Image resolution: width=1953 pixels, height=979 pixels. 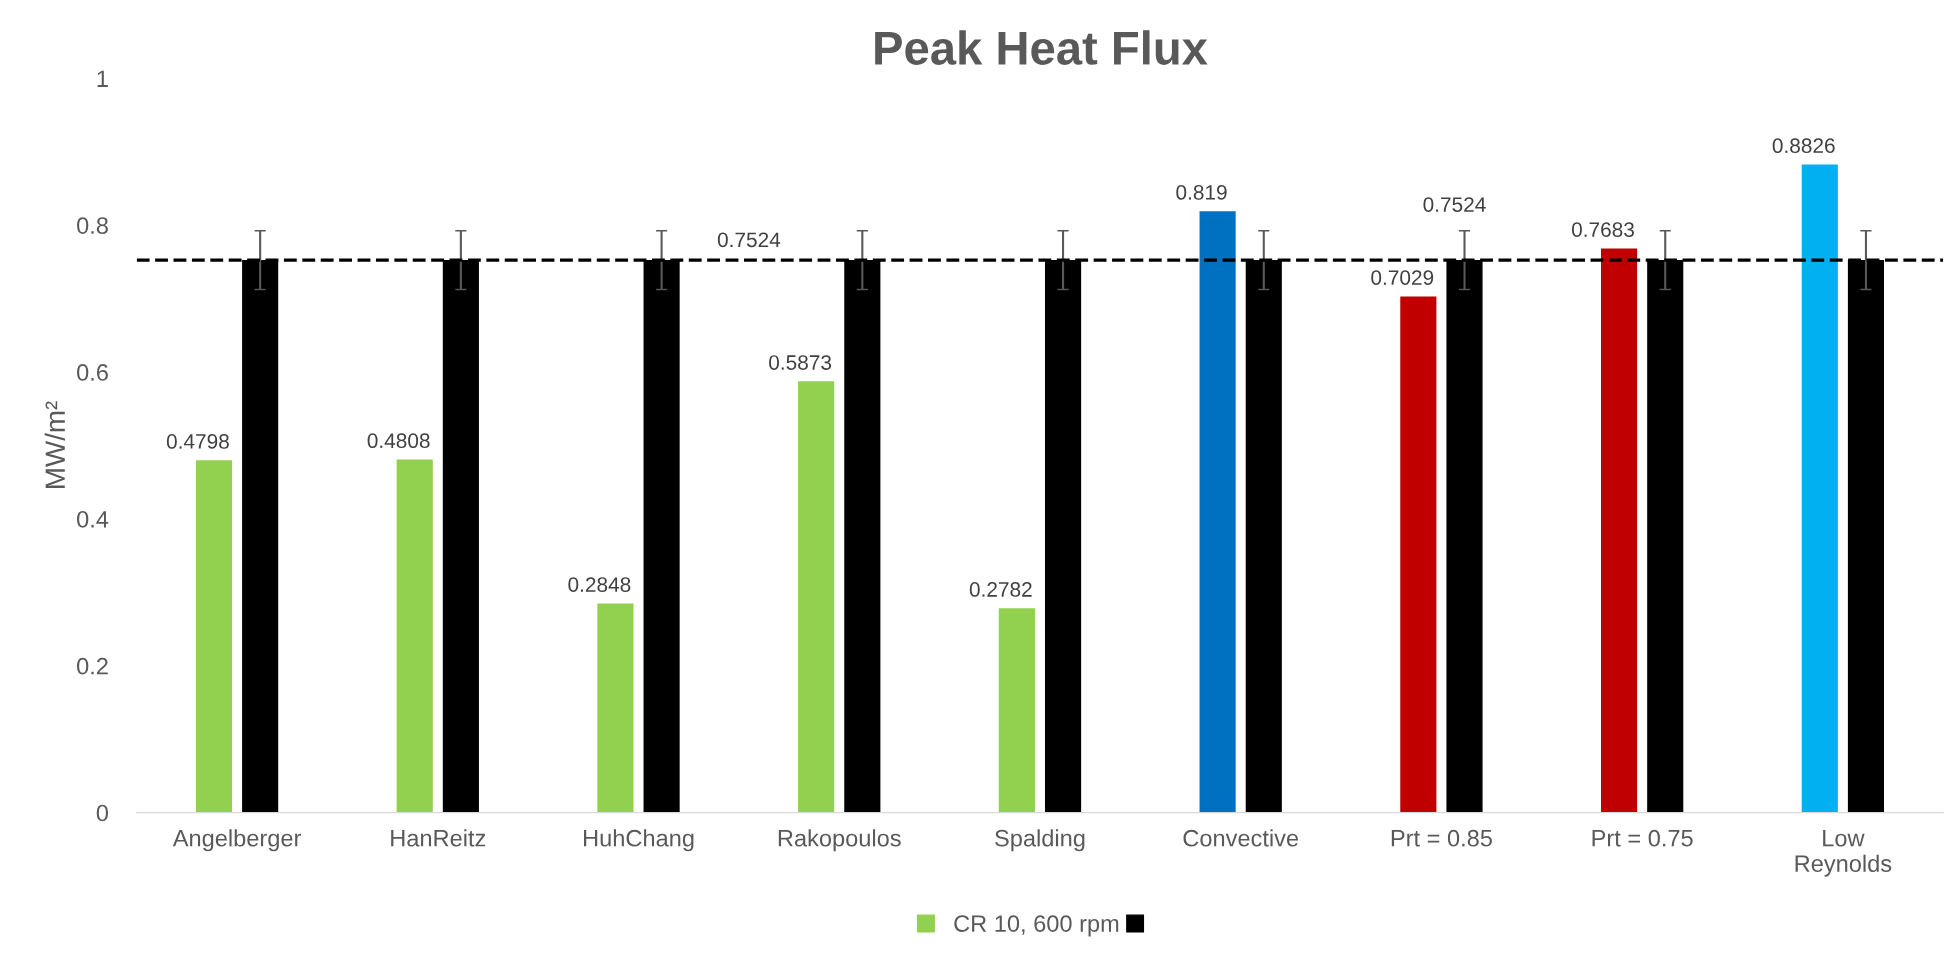 What do you see at coordinates (92, 225) in the screenshot?
I see `y-tick-label: 0.8` at bounding box center [92, 225].